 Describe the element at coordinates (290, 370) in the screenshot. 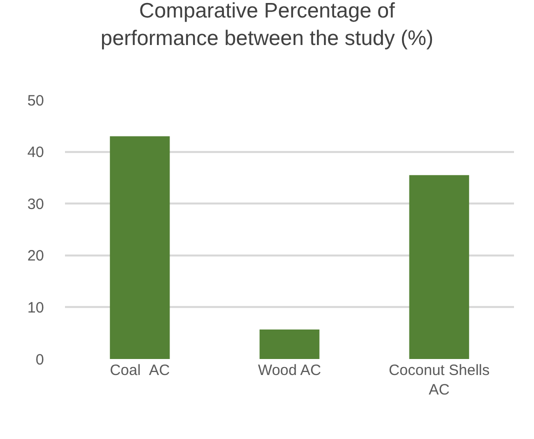

I see `x-tick-label: Wood AC` at that location.